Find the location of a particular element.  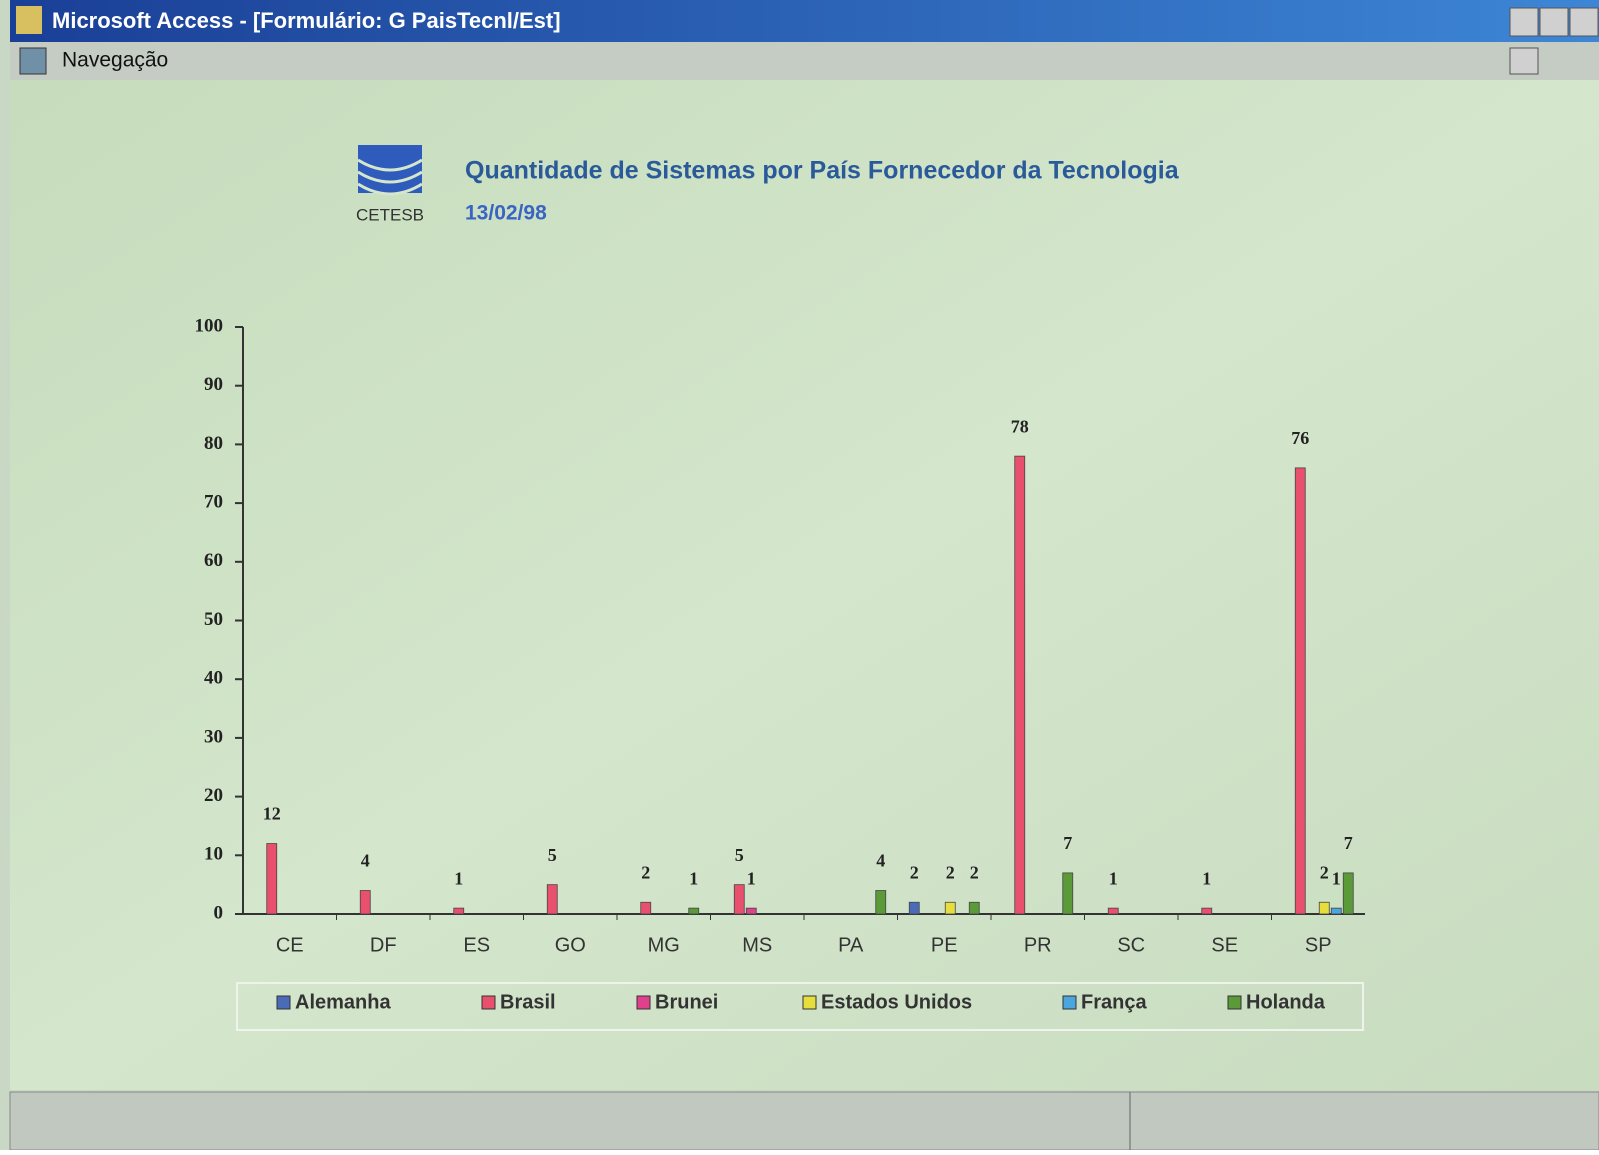

x-tick-label: SE is located at coordinates (1224, 945).